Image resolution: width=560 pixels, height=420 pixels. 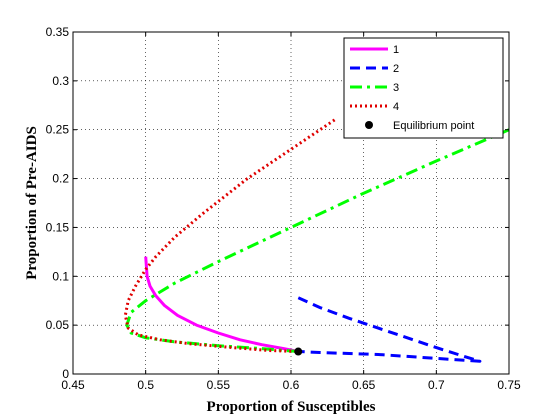 What do you see at coordinates (436, 385) in the screenshot?
I see `x-tick-label: 0.7` at bounding box center [436, 385].